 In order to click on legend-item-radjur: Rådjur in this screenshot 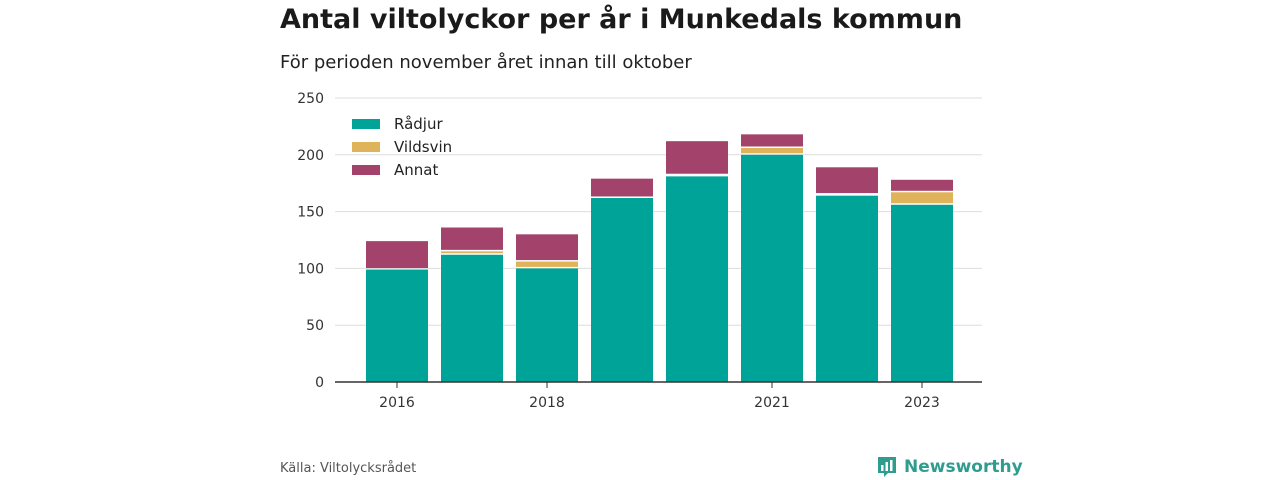, I will do `click(402, 123)`.